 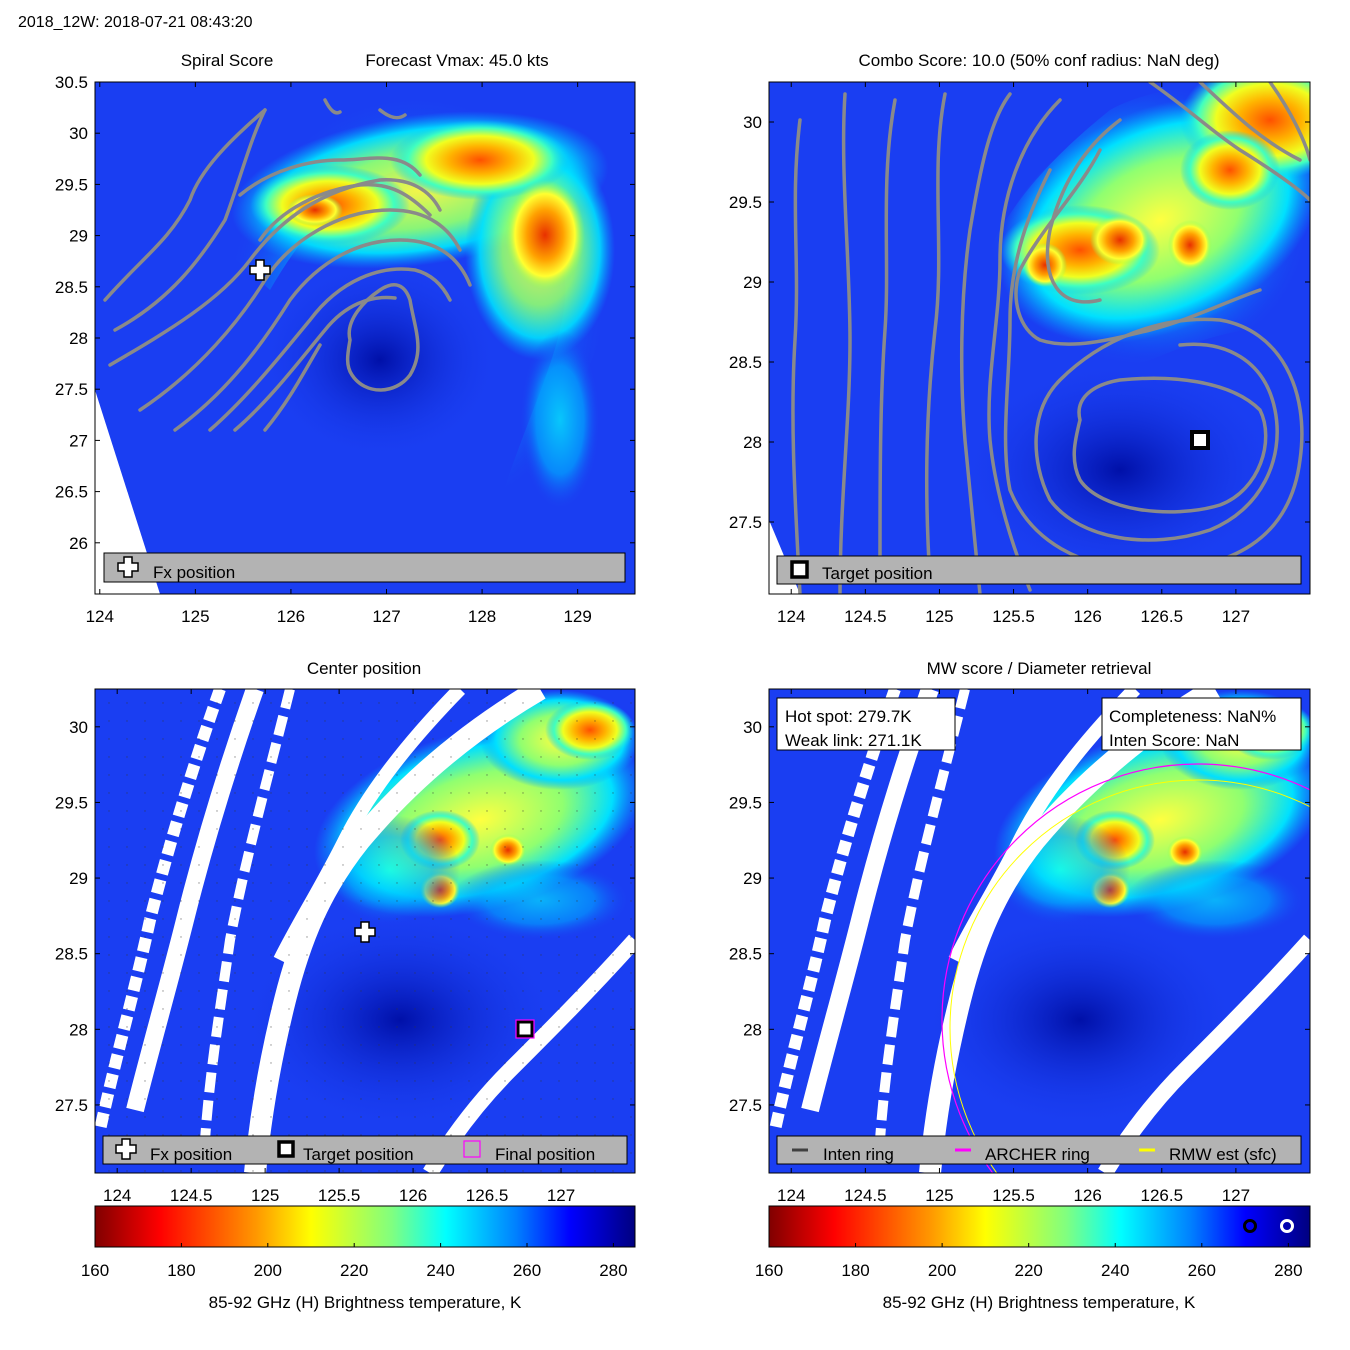 What do you see at coordinates (877, 573) in the screenshot?
I see `combo-legend-target: Target position` at bounding box center [877, 573].